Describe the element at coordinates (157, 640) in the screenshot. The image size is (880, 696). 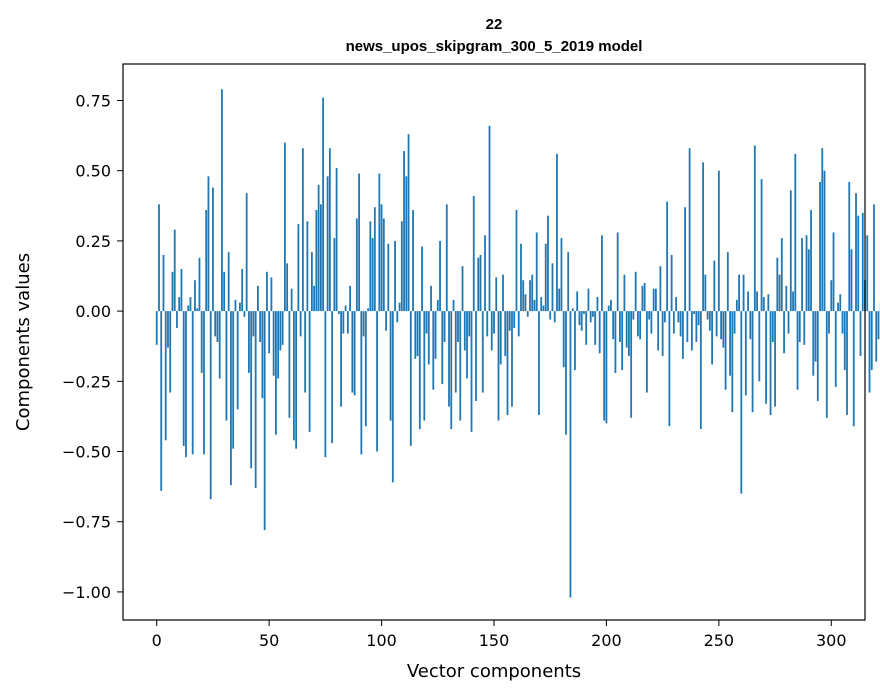
I see `x-tick-label: 0` at that location.